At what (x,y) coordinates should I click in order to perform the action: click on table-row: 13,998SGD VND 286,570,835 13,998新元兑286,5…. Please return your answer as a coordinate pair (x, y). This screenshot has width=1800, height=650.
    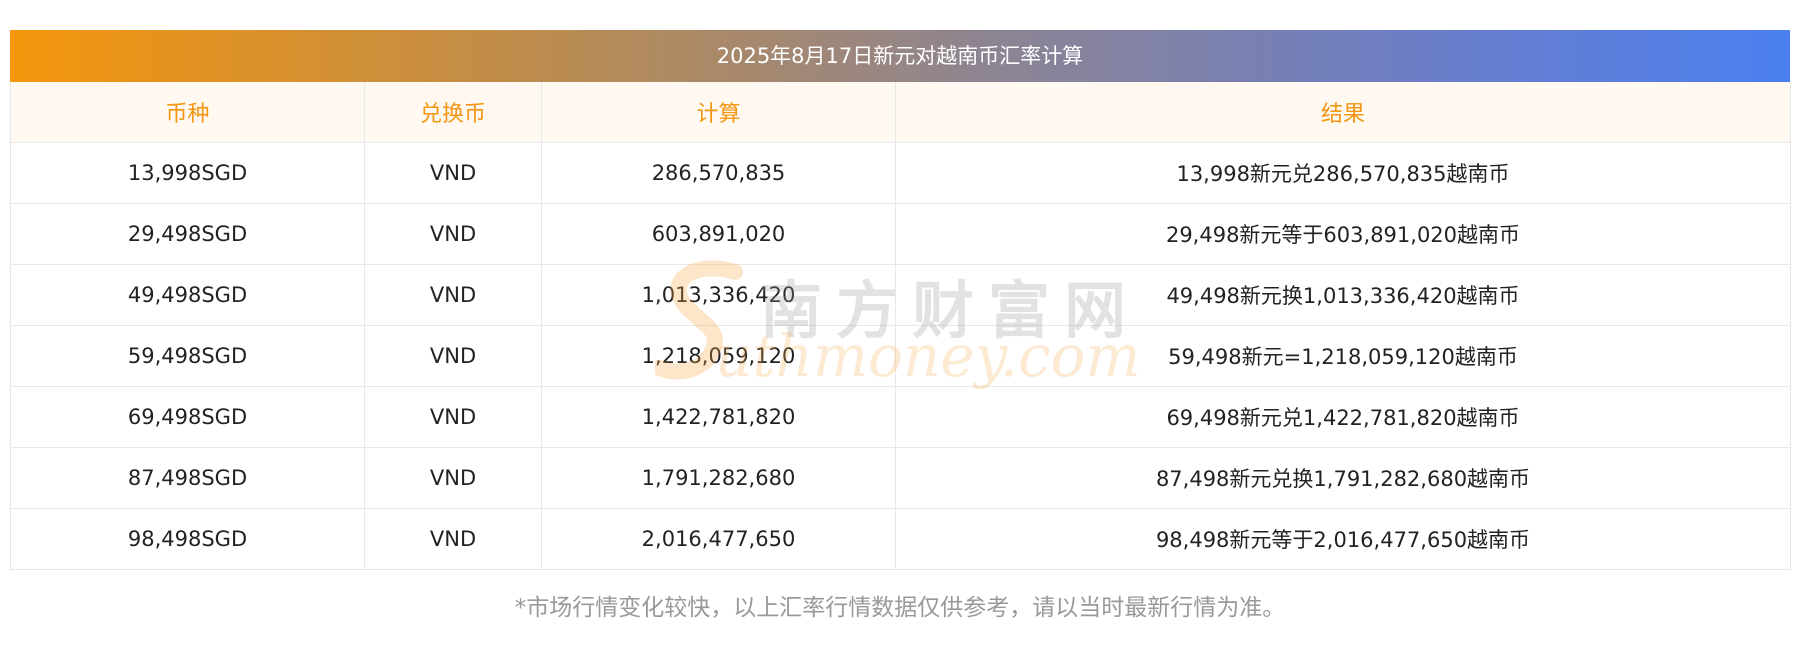
    Looking at the image, I should click on (900, 173).